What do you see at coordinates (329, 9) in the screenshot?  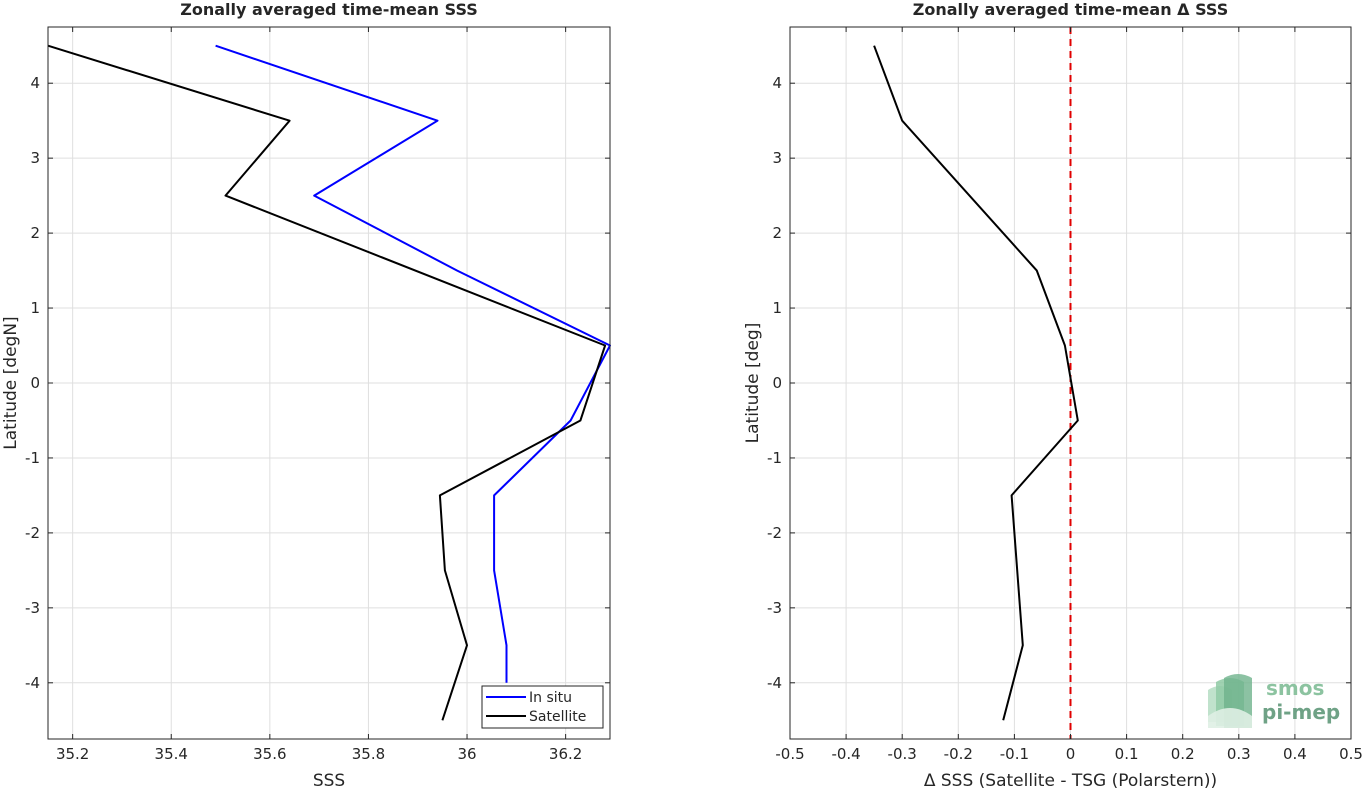 I see `chart-title: Zonally averaged time-mean SSS` at bounding box center [329, 9].